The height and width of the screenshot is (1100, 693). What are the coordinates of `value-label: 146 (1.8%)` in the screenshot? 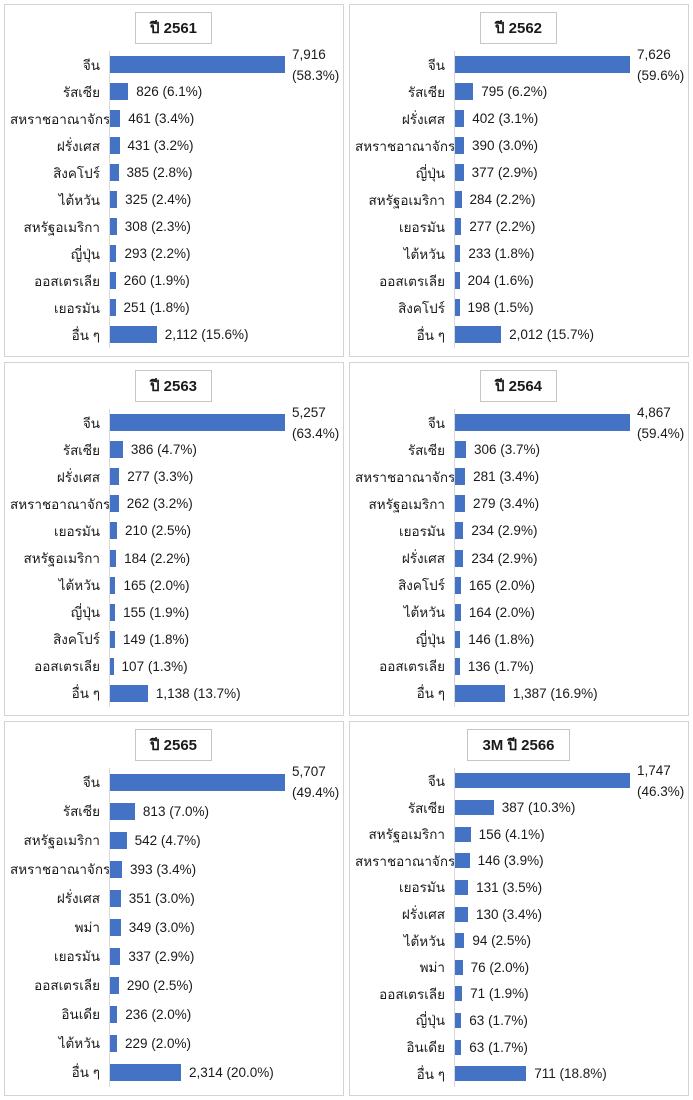 It's located at (501, 639).